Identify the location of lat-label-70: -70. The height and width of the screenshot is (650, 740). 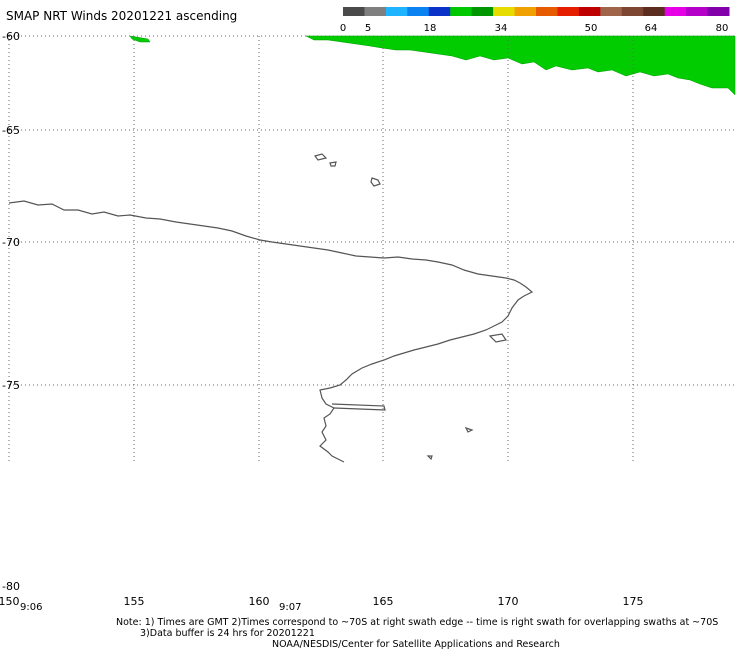
(11, 242).